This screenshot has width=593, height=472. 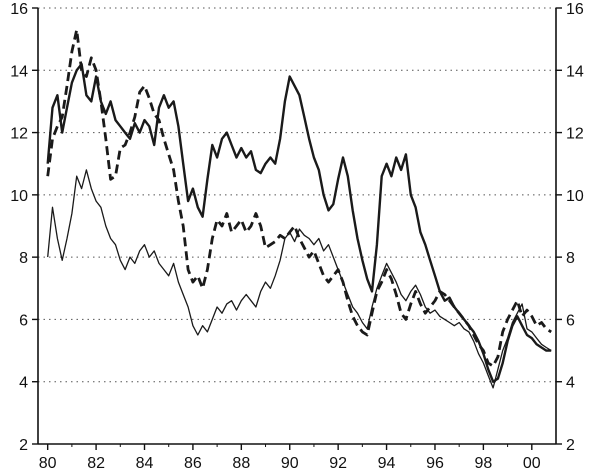 What do you see at coordinates (338, 463) in the screenshot?
I see `x-tick-label: 92` at bounding box center [338, 463].